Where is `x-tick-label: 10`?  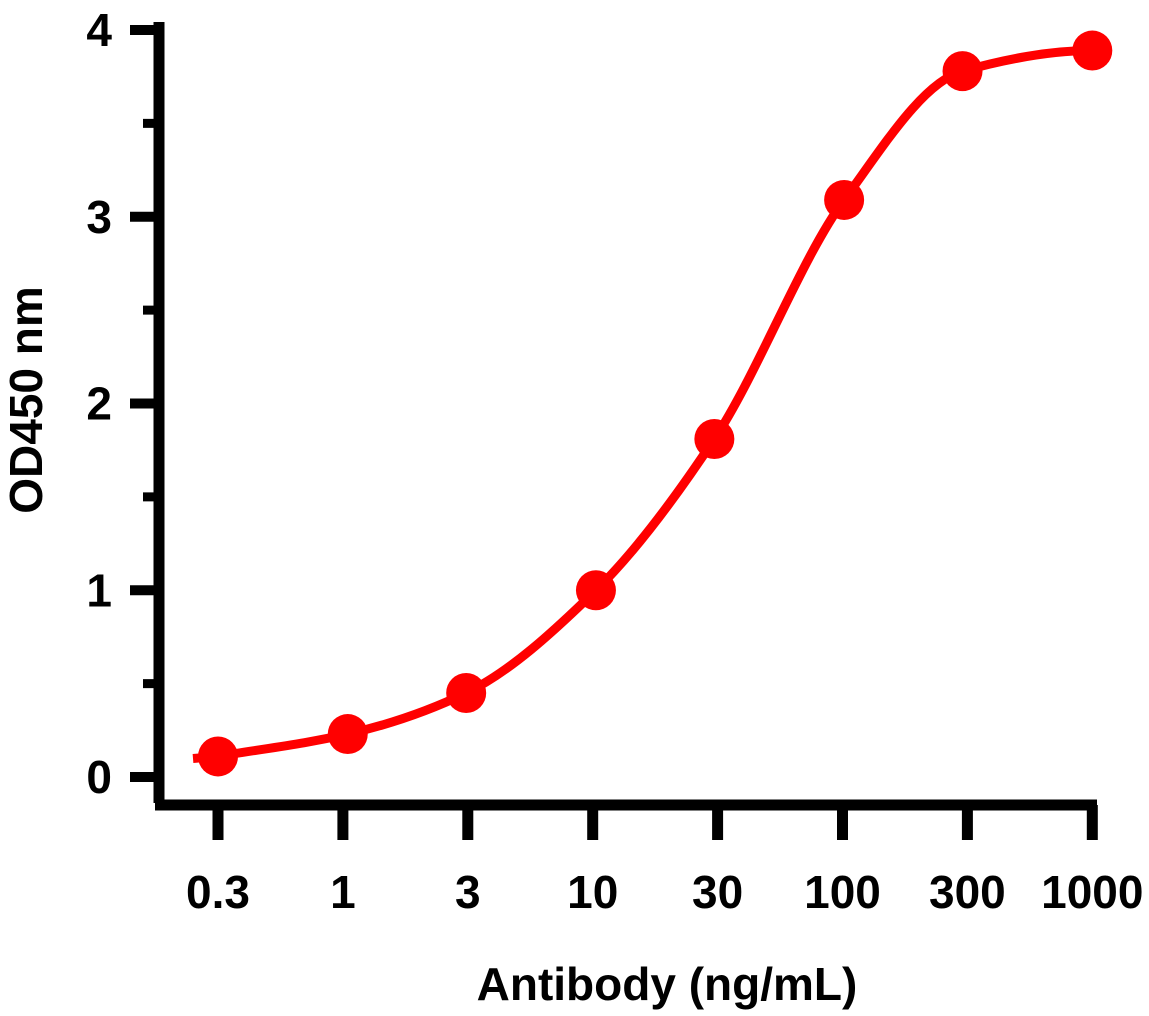
x-tick-label: 10 is located at coordinates (592, 892).